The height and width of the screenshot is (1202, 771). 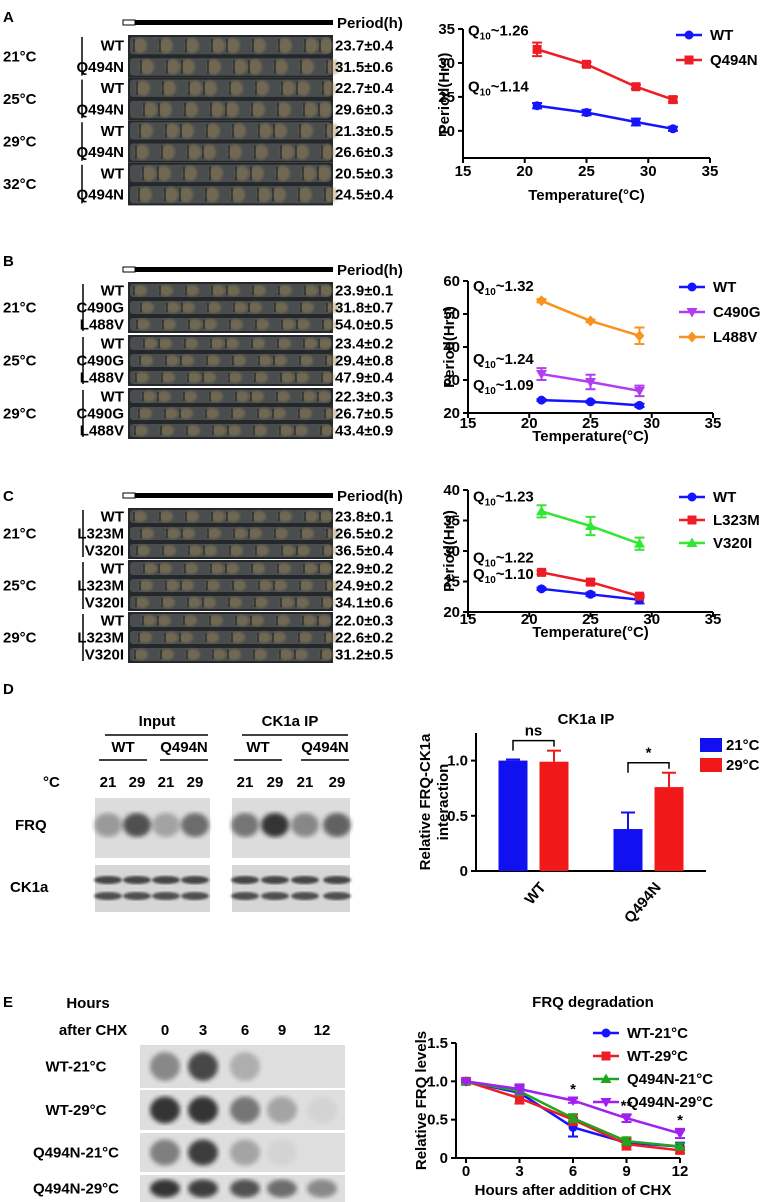 I want to click on legend-label: WT-29°C, so click(x=657, y=1056).